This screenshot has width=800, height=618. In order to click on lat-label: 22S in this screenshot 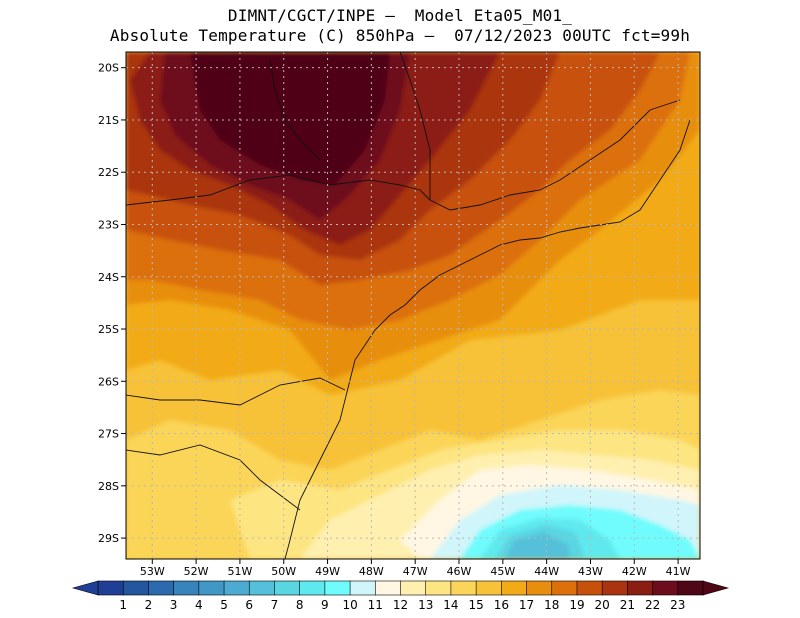, I will do `click(108, 172)`.